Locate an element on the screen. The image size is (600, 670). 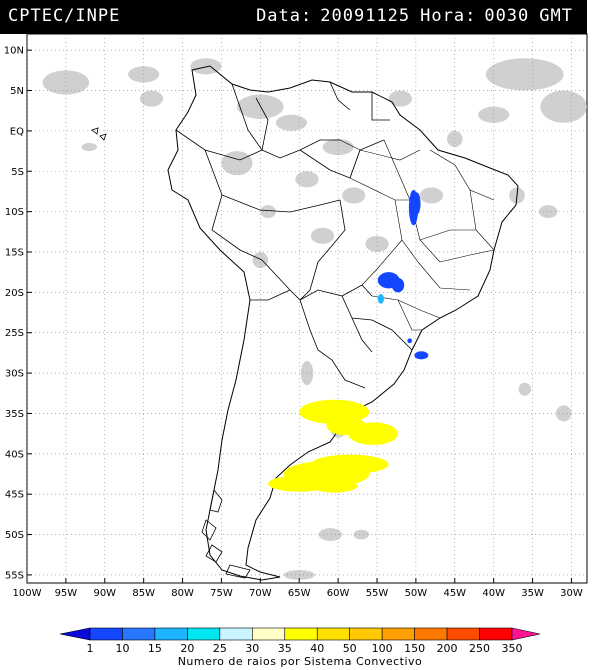
lat-label: 25S is located at coordinates (14, 333).